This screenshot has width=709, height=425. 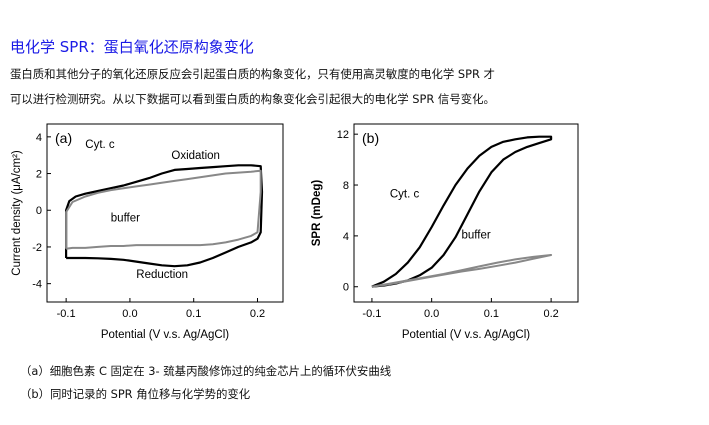 What do you see at coordinates (39, 175) in the screenshot?
I see `y-tick-label: 2` at bounding box center [39, 175].